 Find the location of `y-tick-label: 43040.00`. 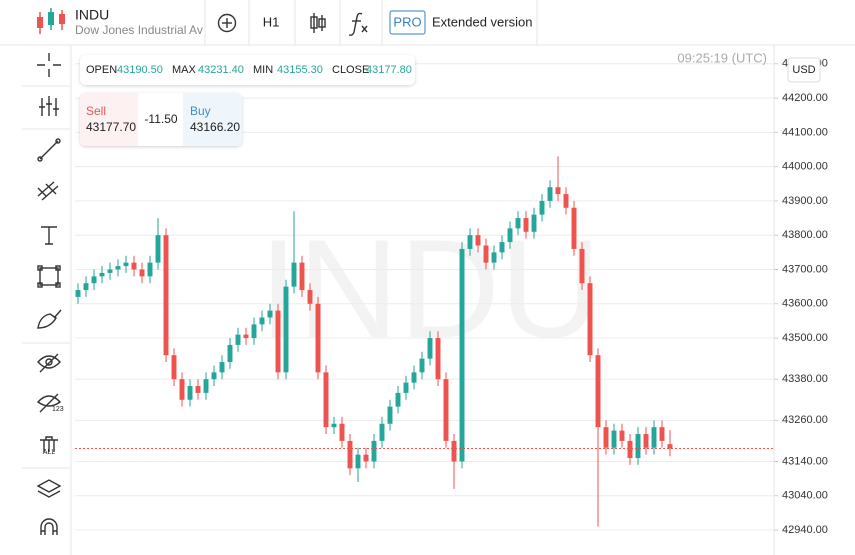

y-tick-label: 43040.00 is located at coordinates (805, 496).